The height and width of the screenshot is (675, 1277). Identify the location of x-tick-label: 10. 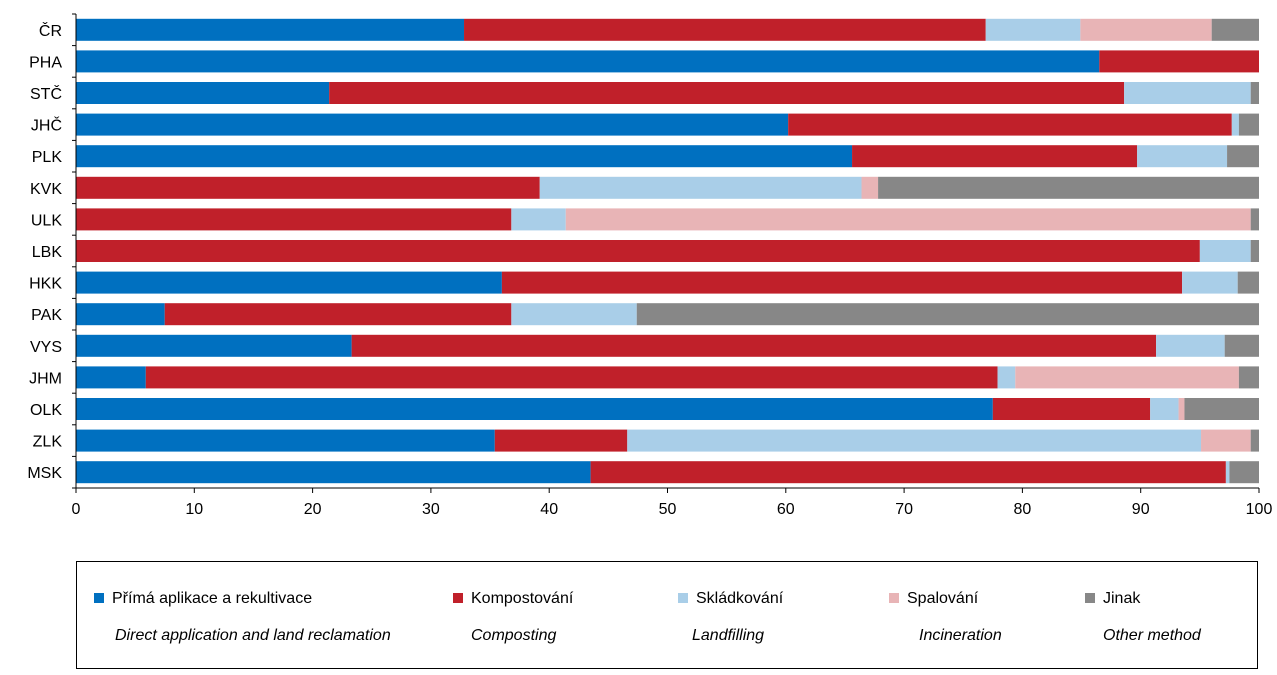
(194, 509).